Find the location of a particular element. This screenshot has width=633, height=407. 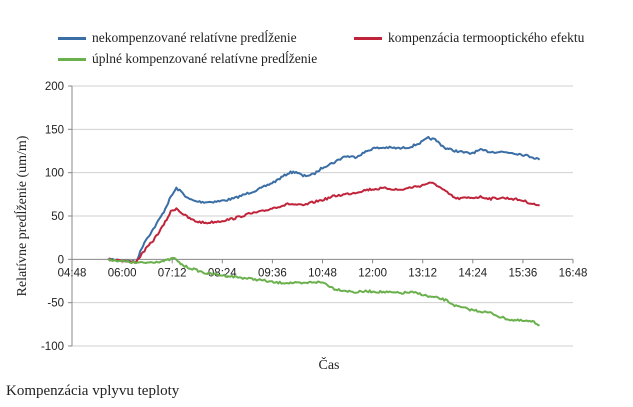

legend-swatch-thermooptic is located at coordinates (368, 38).